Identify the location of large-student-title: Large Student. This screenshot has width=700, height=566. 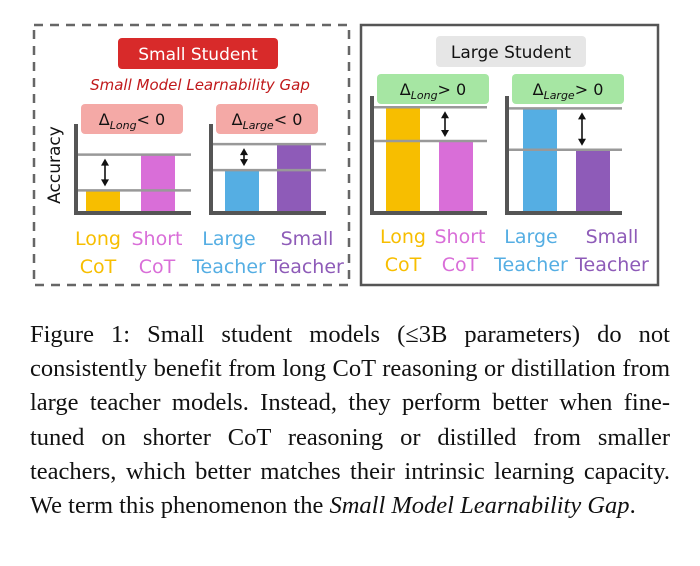
(511, 53).